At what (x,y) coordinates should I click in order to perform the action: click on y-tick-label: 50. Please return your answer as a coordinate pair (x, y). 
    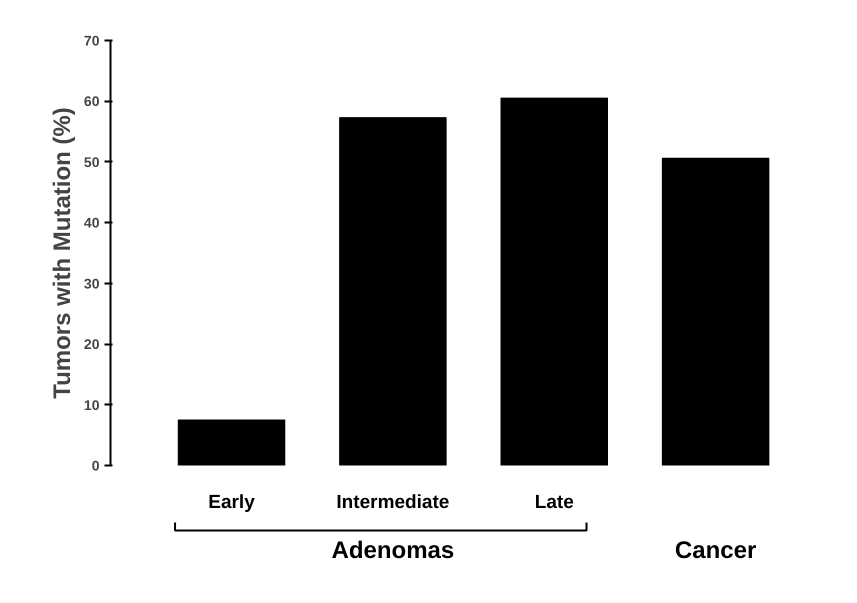
    Looking at the image, I should click on (92, 162).